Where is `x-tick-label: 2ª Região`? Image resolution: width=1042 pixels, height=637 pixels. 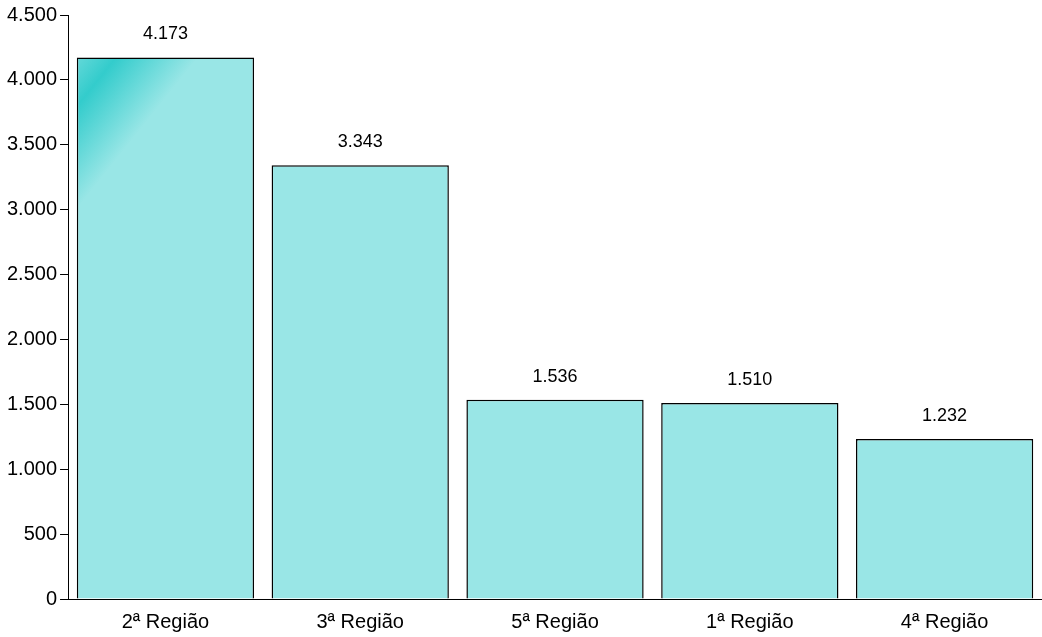 x-tick-label: 2ª Região is located at coordinates (165, 620).